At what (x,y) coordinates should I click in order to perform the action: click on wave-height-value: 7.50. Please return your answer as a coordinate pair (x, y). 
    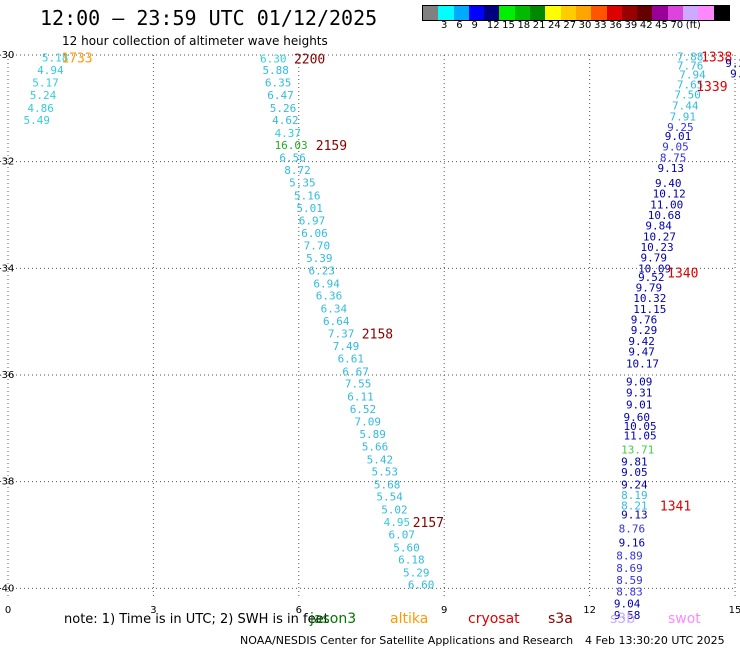
    Looking at the image, I should click on (687, 94).